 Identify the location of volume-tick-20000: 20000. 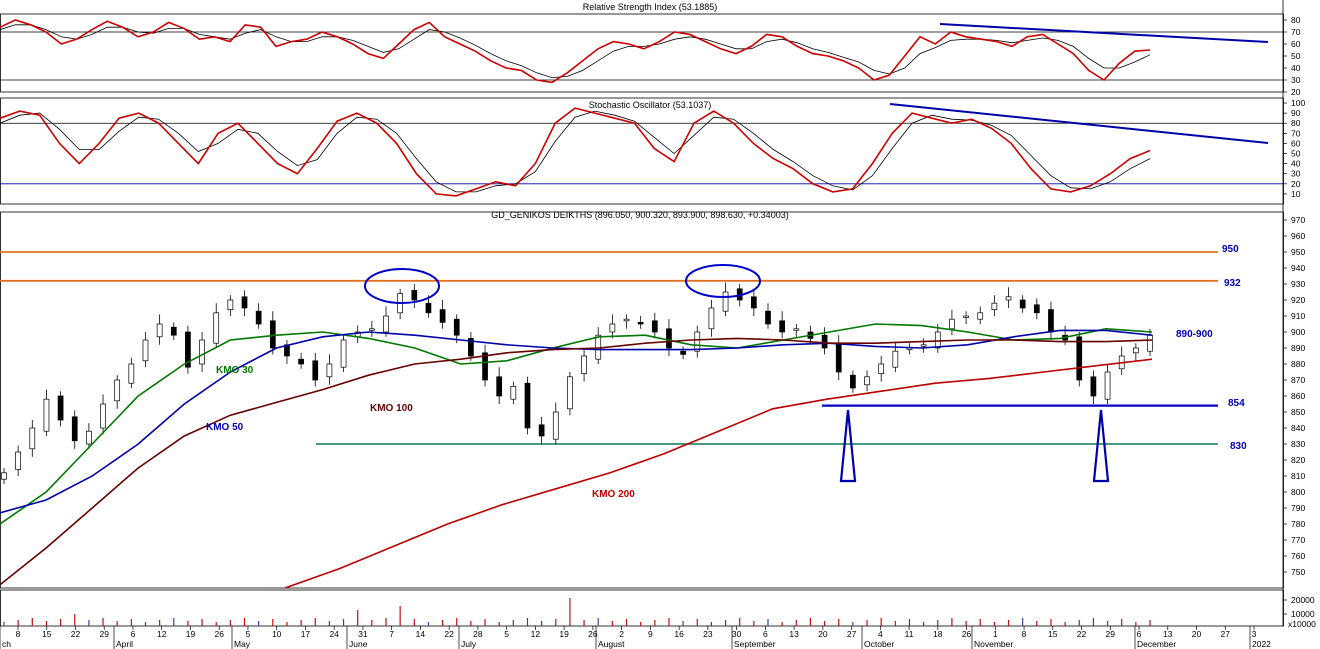
(1303, 600).